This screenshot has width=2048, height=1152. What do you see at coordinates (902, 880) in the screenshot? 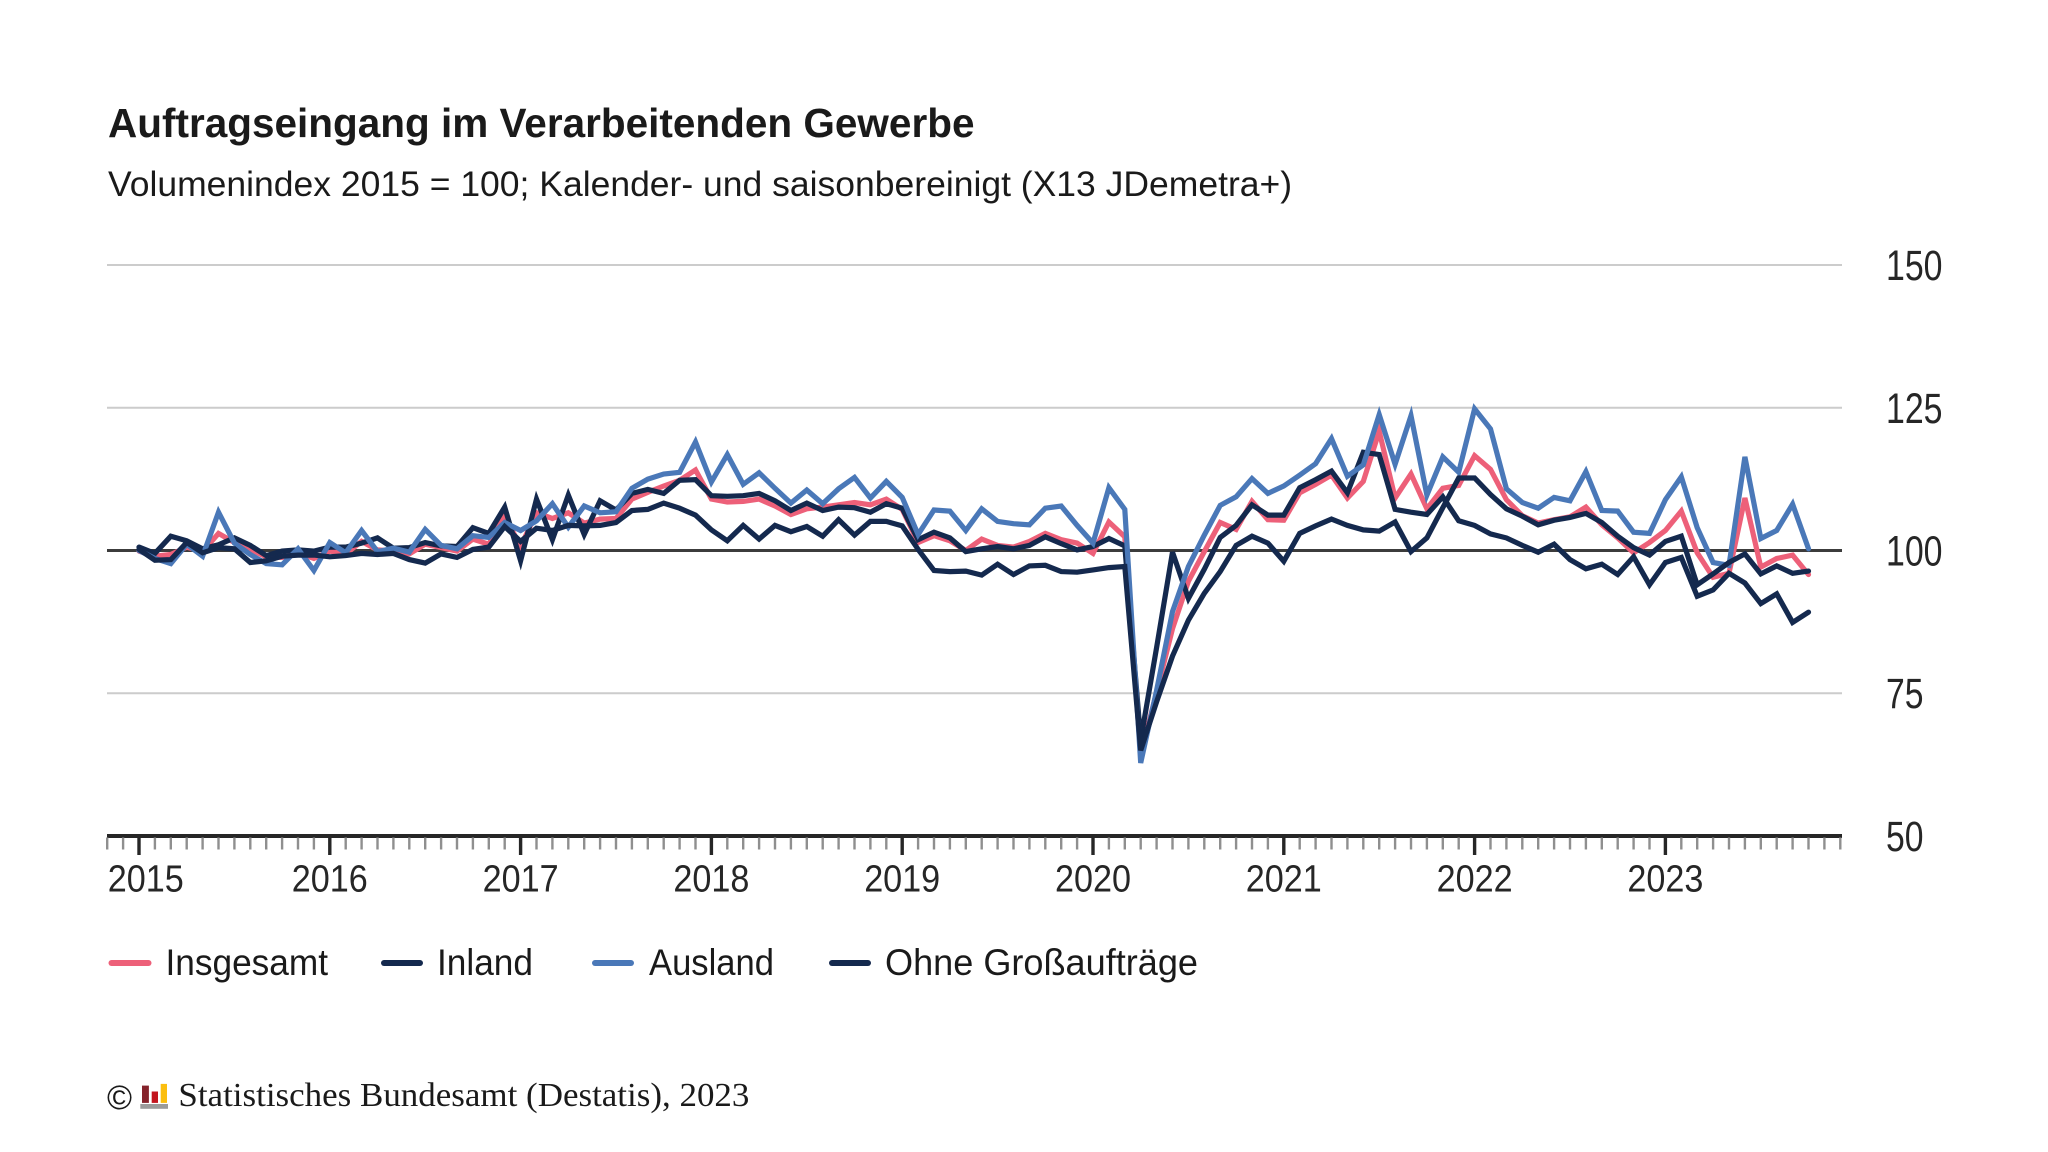
I see `svg-text: 2019` at bounding box center [902, 880].